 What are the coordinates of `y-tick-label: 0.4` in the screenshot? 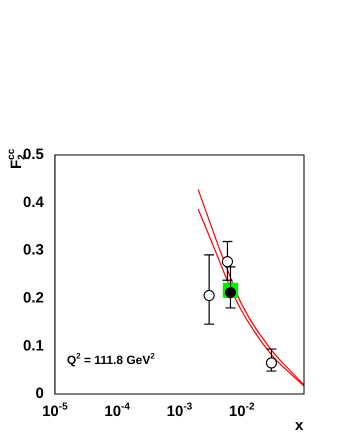 It's located at (33, 202).